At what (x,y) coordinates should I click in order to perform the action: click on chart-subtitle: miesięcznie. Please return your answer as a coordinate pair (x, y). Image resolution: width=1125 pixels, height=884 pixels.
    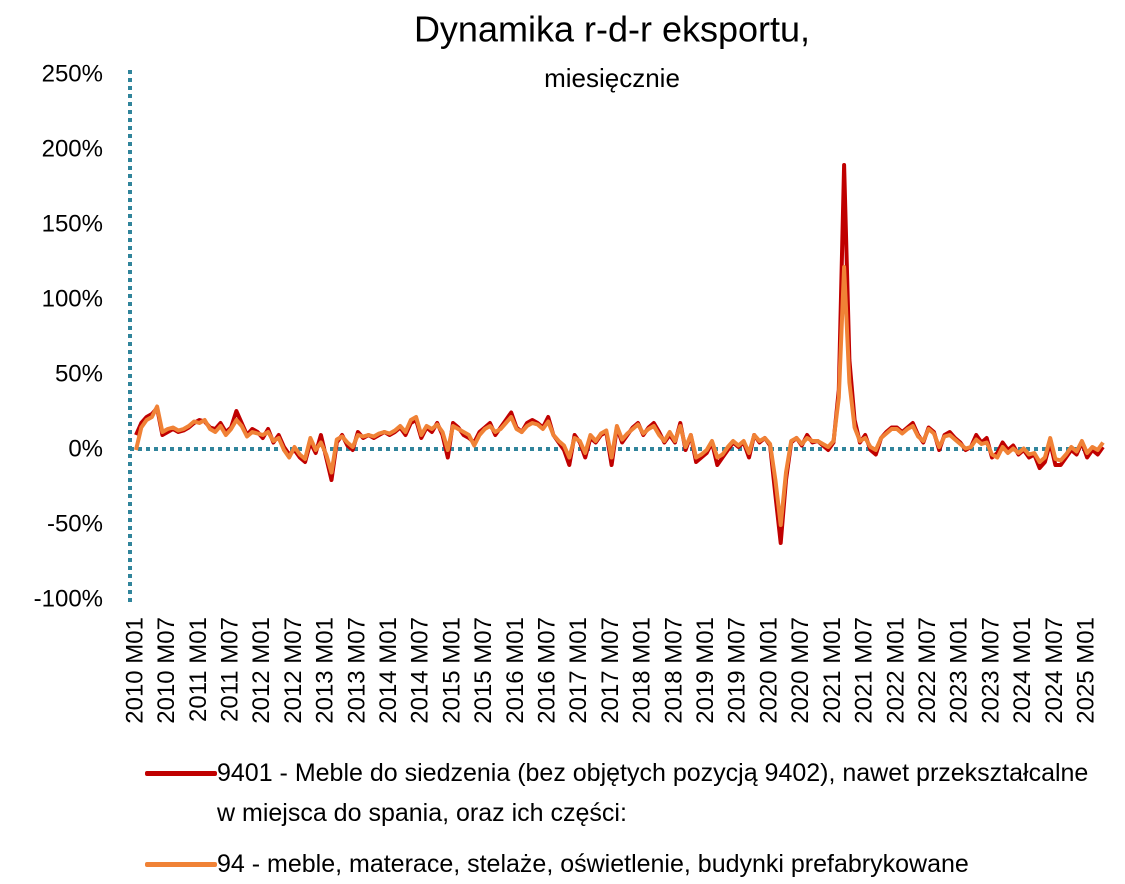
    Looking at the image, I should click on (612, 78).